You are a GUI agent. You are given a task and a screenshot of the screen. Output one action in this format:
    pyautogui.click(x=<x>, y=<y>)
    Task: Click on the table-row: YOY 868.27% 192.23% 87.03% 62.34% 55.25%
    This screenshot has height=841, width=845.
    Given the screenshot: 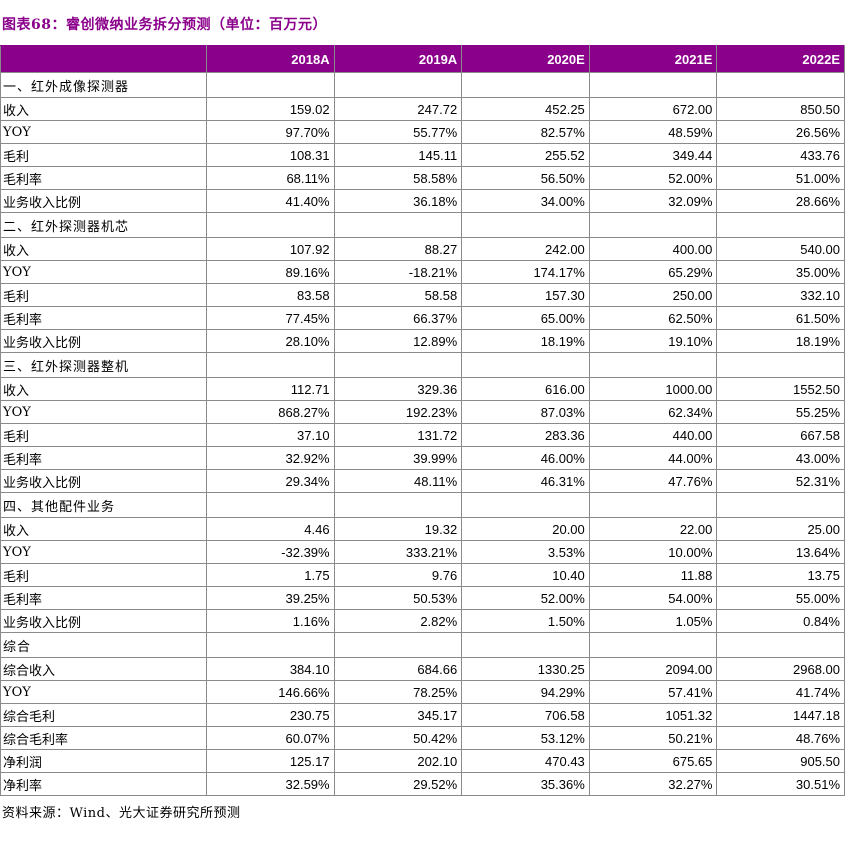 What is the action you would take?
    pyautogui.click(x=422, y=412)
    